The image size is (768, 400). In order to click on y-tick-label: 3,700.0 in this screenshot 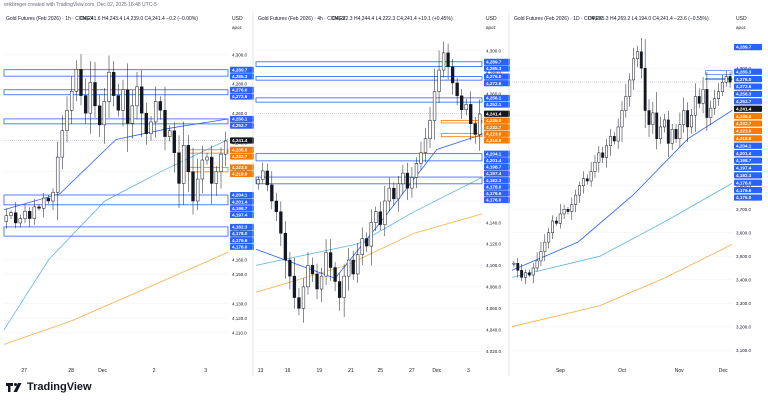, I will do `click(744, 209)`.